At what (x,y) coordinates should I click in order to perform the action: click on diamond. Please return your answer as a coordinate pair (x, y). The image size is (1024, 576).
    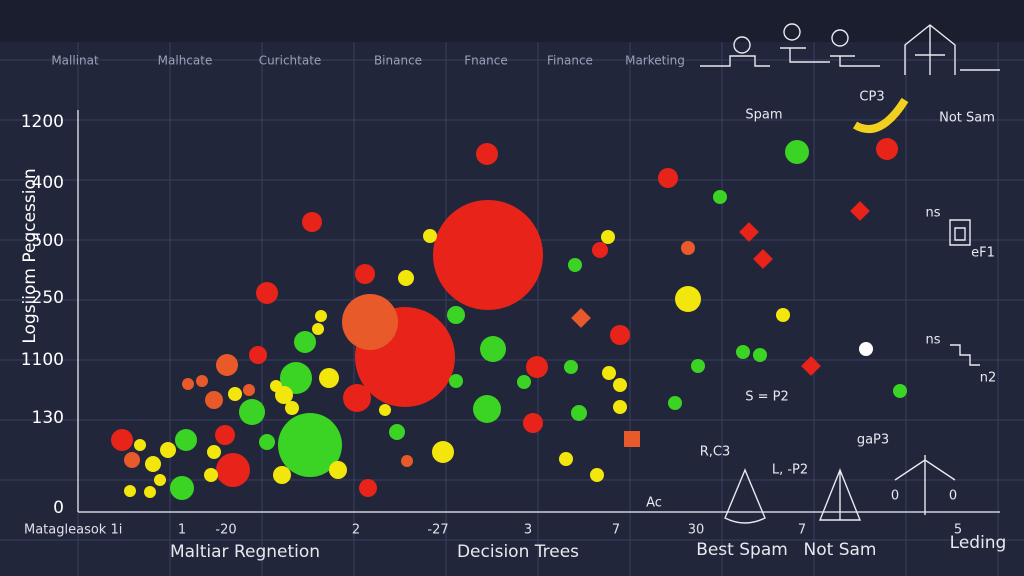
    Looking at the image, I should click on (581, 318).